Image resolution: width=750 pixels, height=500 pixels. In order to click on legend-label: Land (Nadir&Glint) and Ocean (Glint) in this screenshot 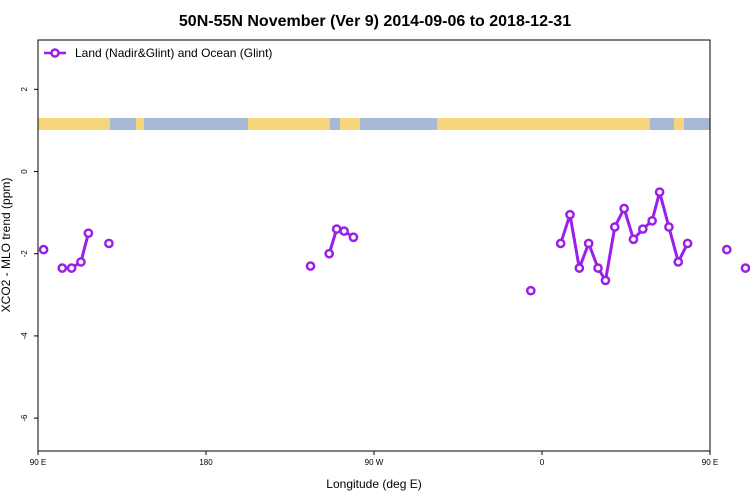, I will do `click(173, 53)`.